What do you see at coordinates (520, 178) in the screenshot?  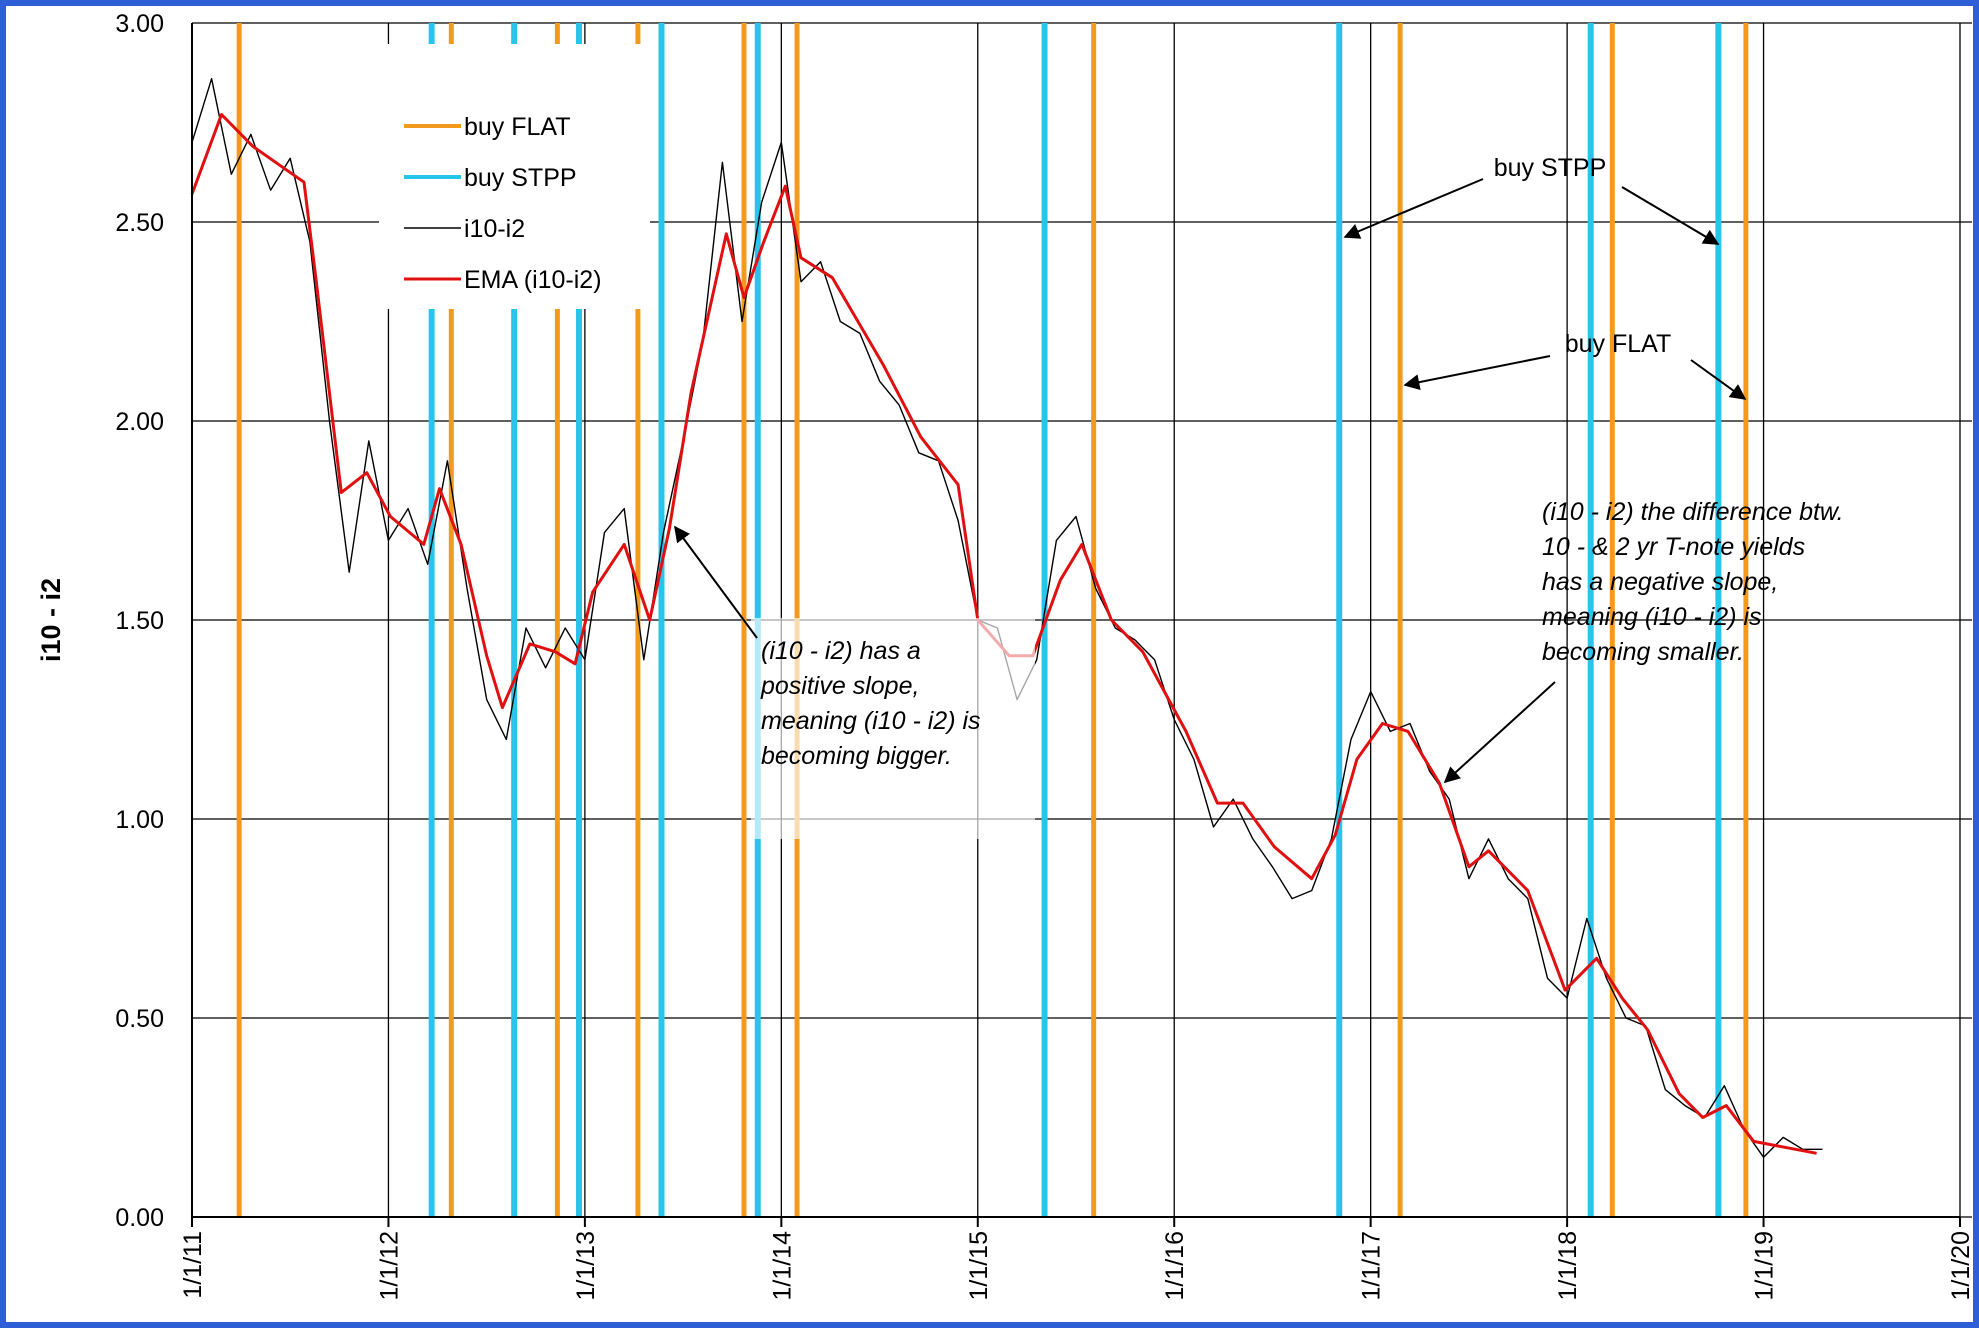 I see `legend-label: buy STPP` at bounding box center [520, 178].